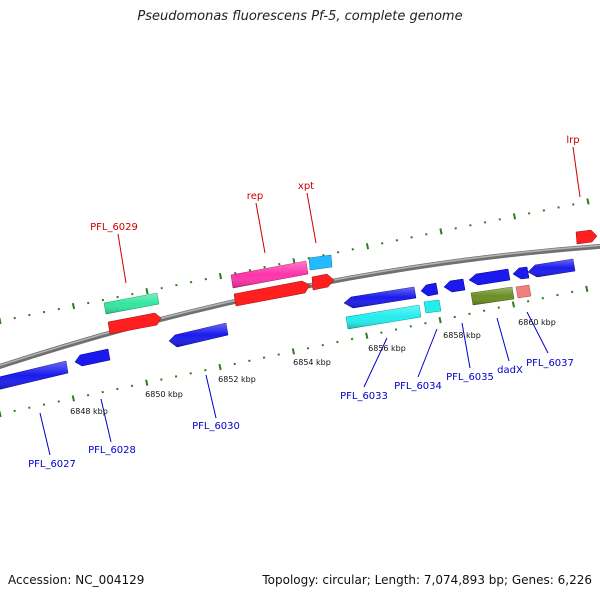  Describe the element at coordinates (237, 379) in the screenshot. I see `kbp-label: 6852 kbp` at that location.